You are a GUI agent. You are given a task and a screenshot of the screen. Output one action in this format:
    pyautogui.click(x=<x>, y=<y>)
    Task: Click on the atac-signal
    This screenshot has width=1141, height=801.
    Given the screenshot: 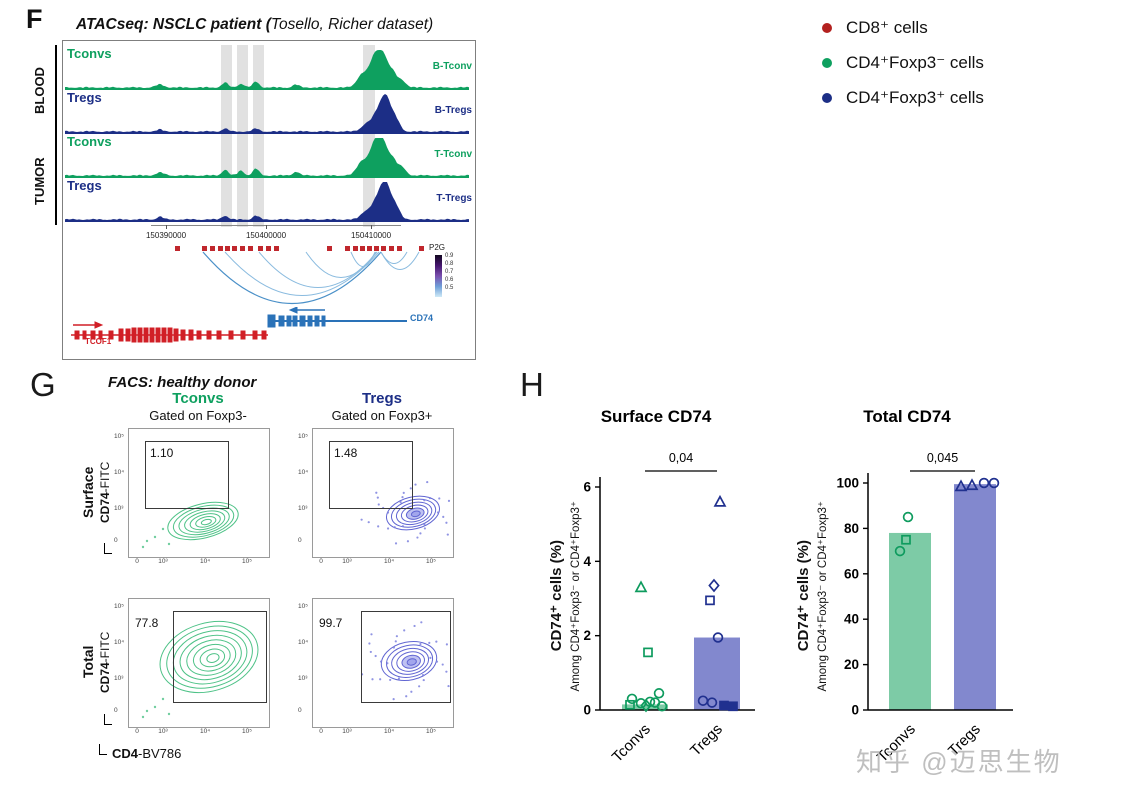 What is the action you would take?
    pyautogui.click(x=267, y=114)
    